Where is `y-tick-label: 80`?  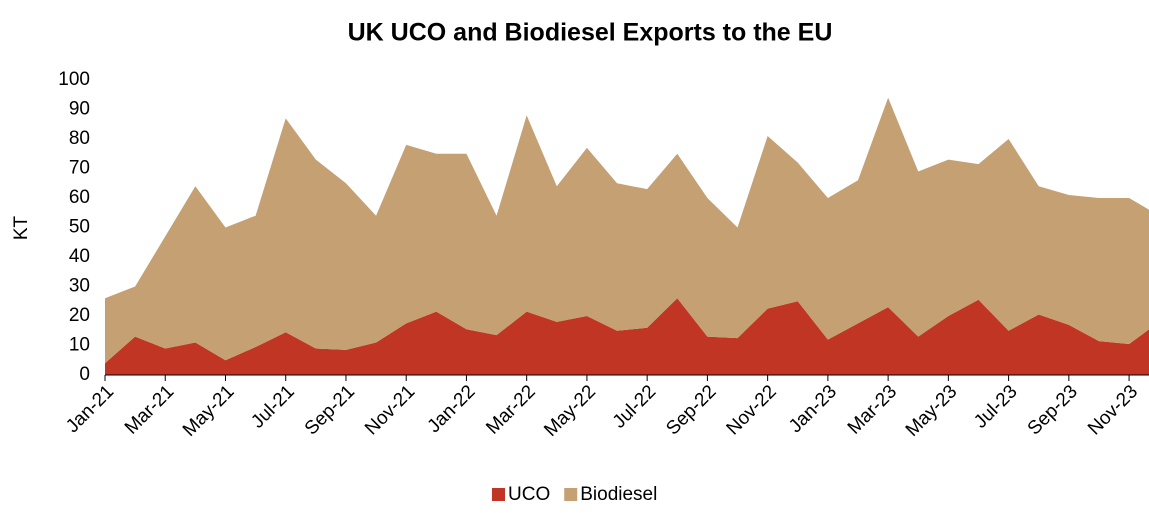
y-tick-label: 80 is located at coordinates (79, 138).